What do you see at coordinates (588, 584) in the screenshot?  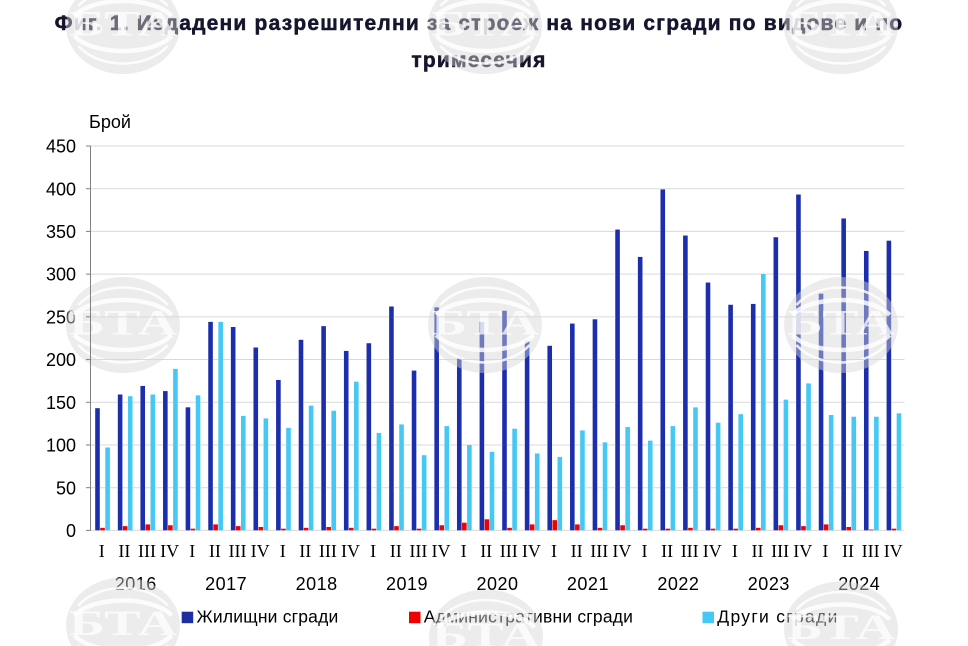 I see `svg-text: 2021` at bounding box center [588, 584].